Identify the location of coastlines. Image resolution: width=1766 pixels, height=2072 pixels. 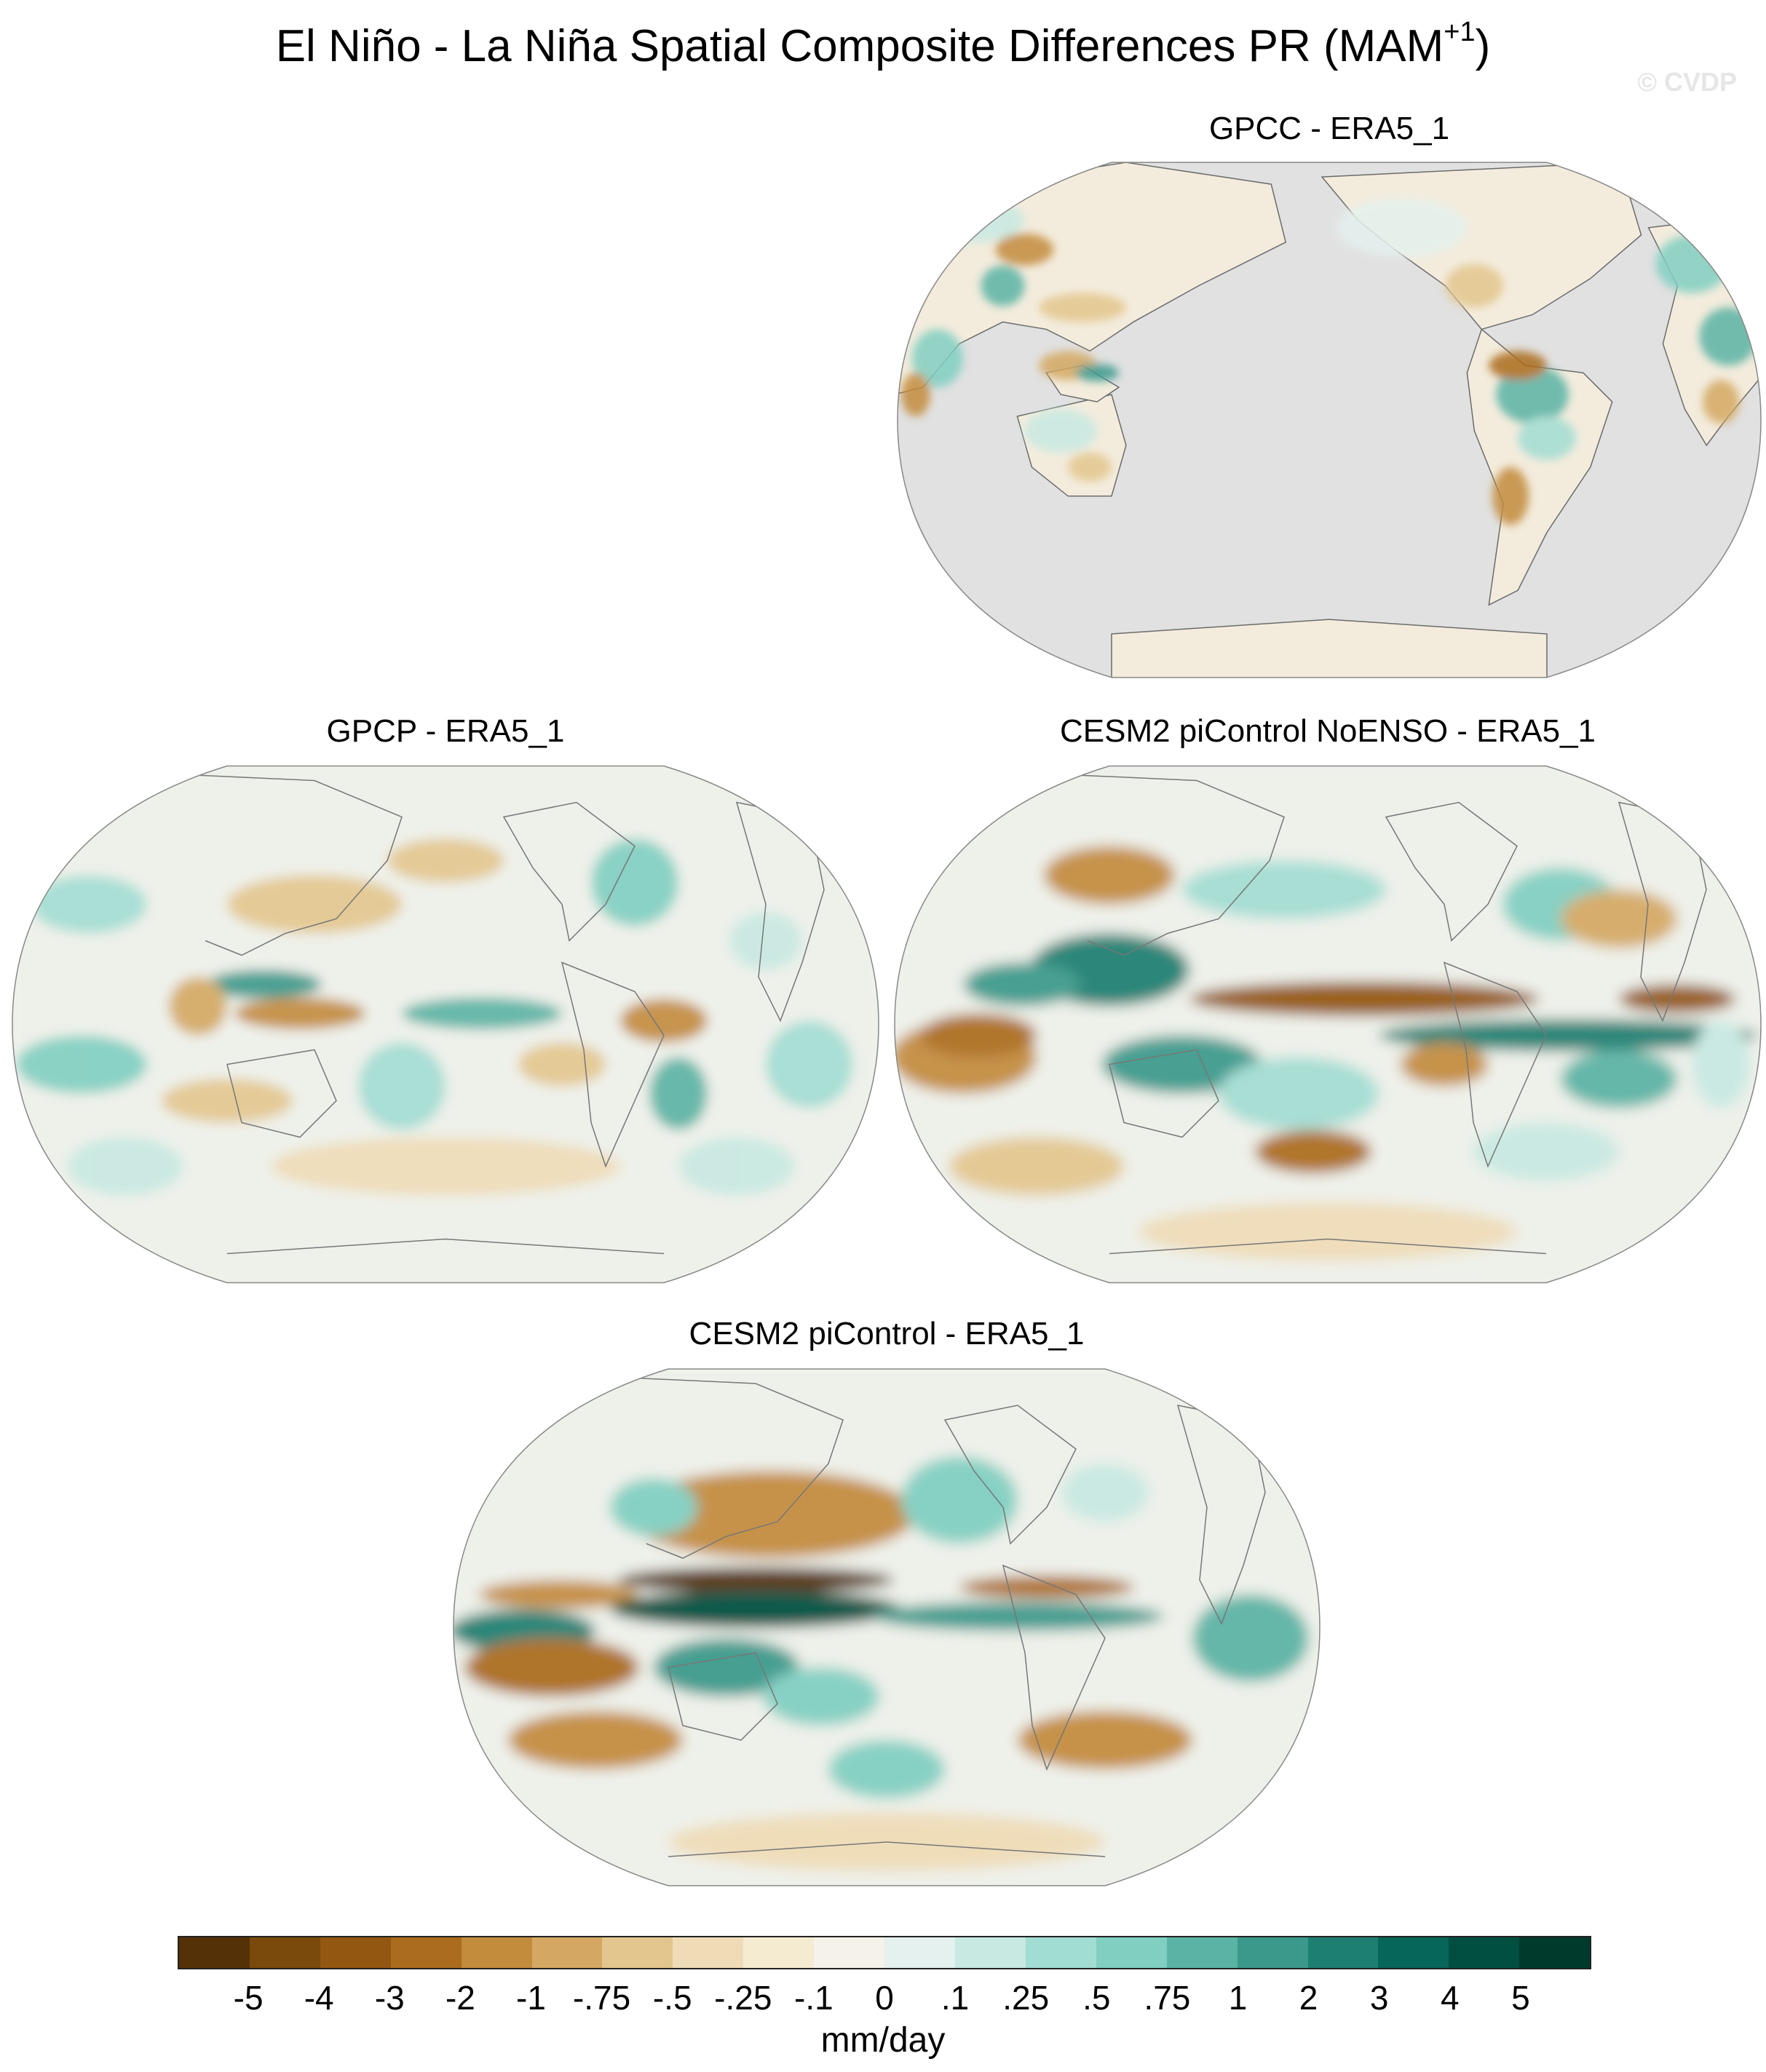
(930, 1616).